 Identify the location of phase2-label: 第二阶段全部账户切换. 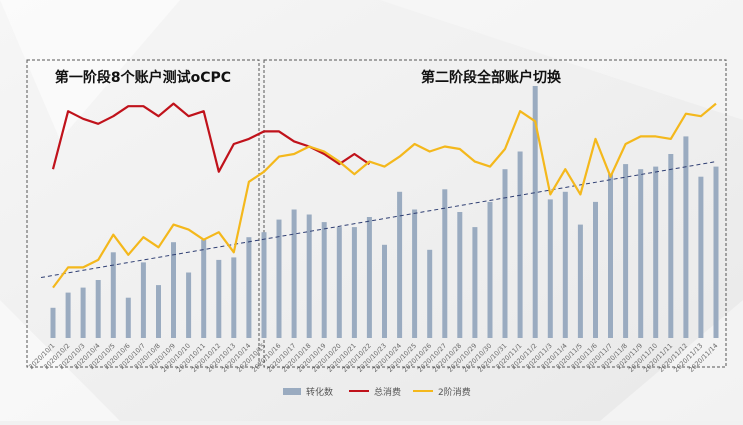
(491, 77).